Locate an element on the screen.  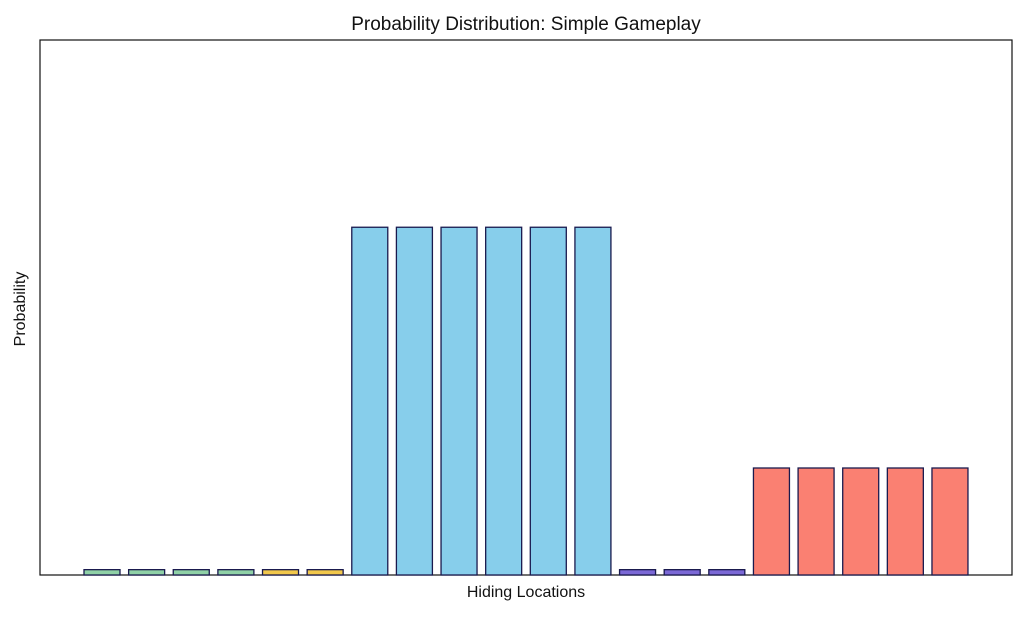
x-axis-label: Hiding Locations is located at coordinates (526, 592).